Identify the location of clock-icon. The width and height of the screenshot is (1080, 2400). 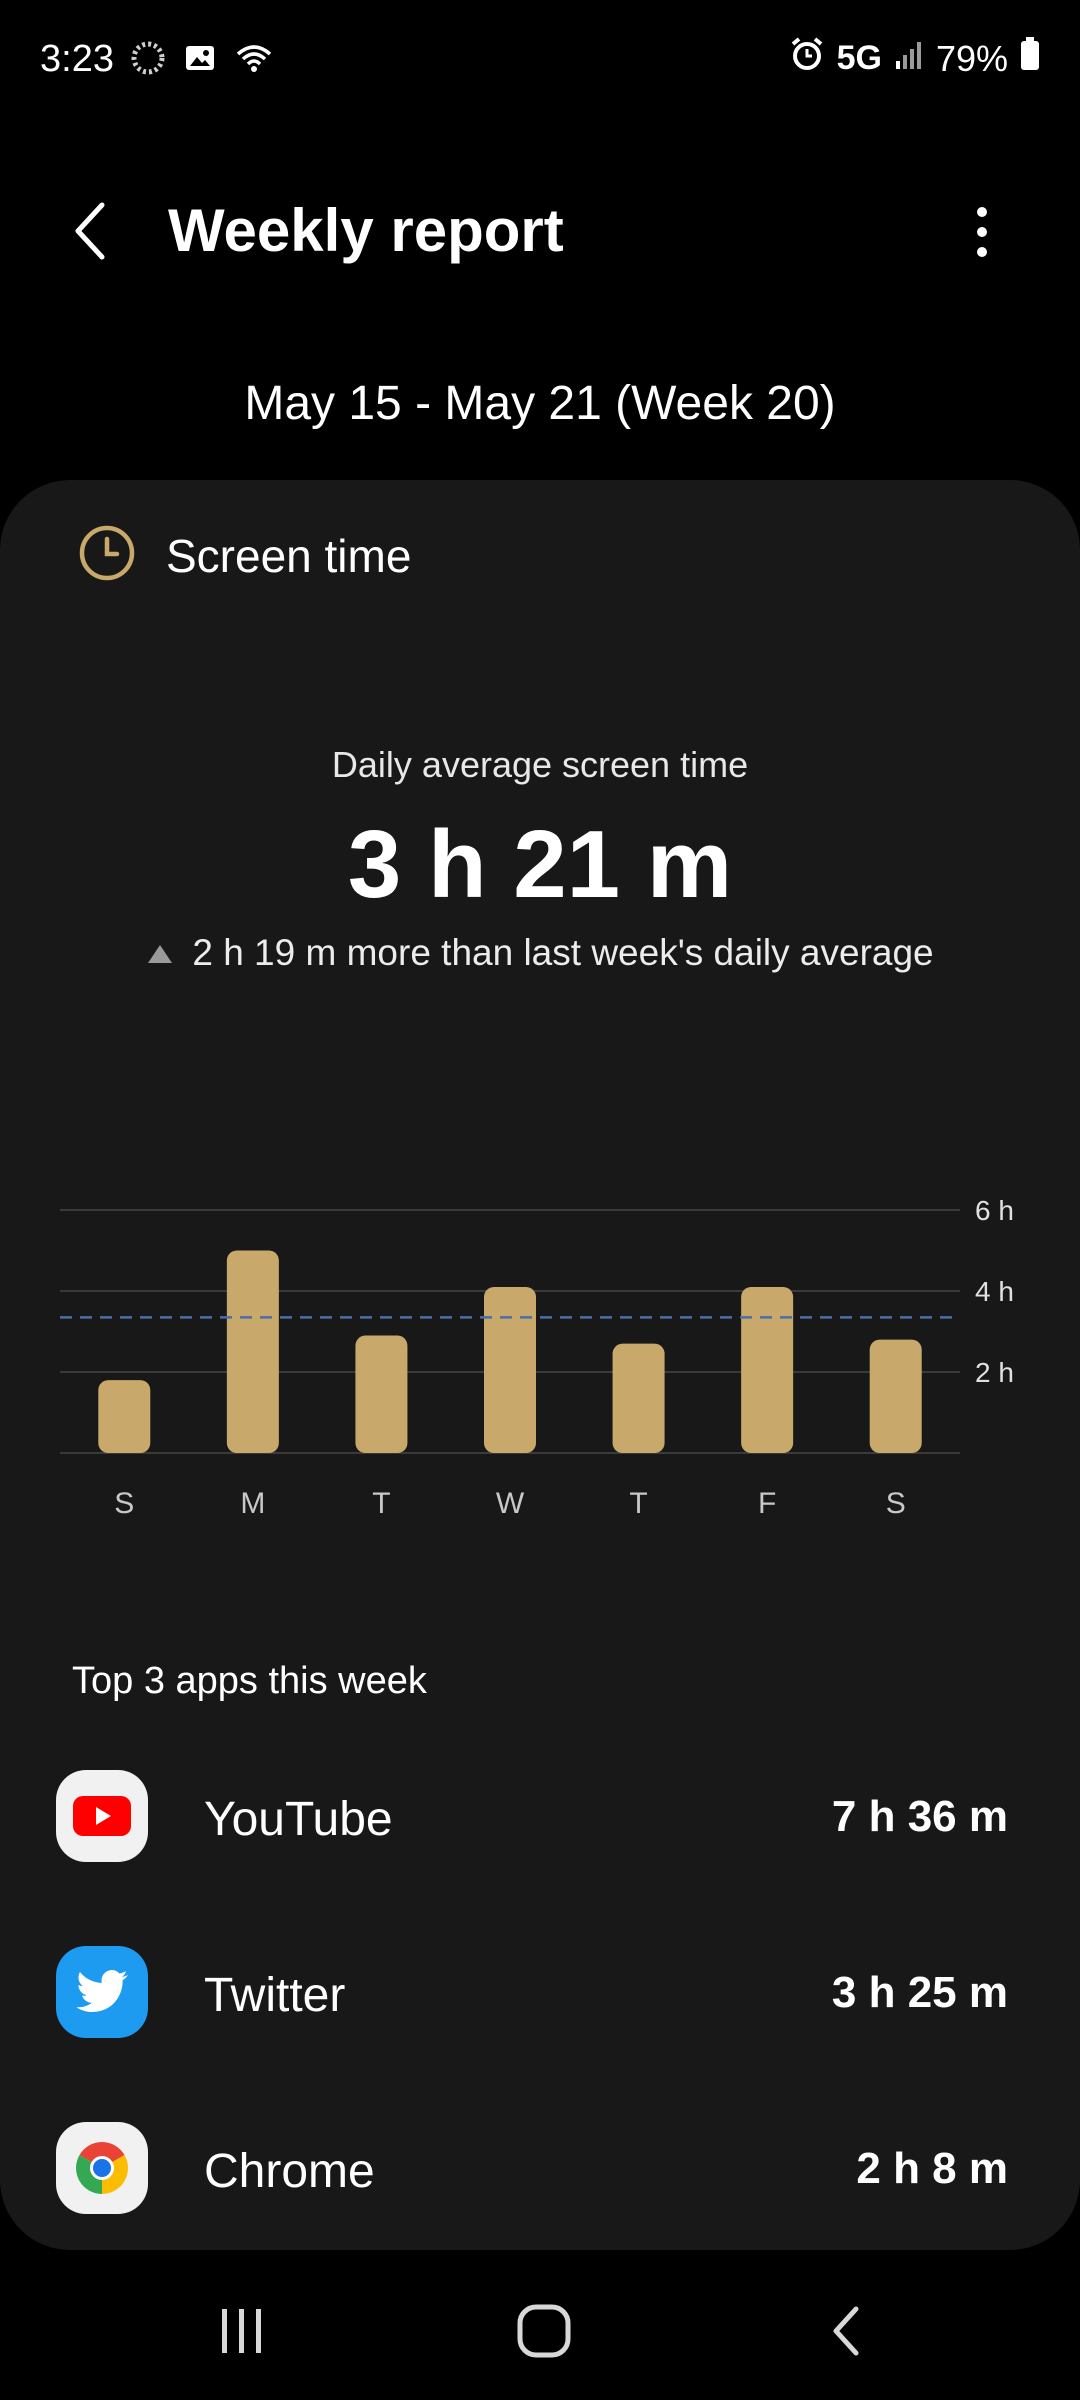
(107, 555).